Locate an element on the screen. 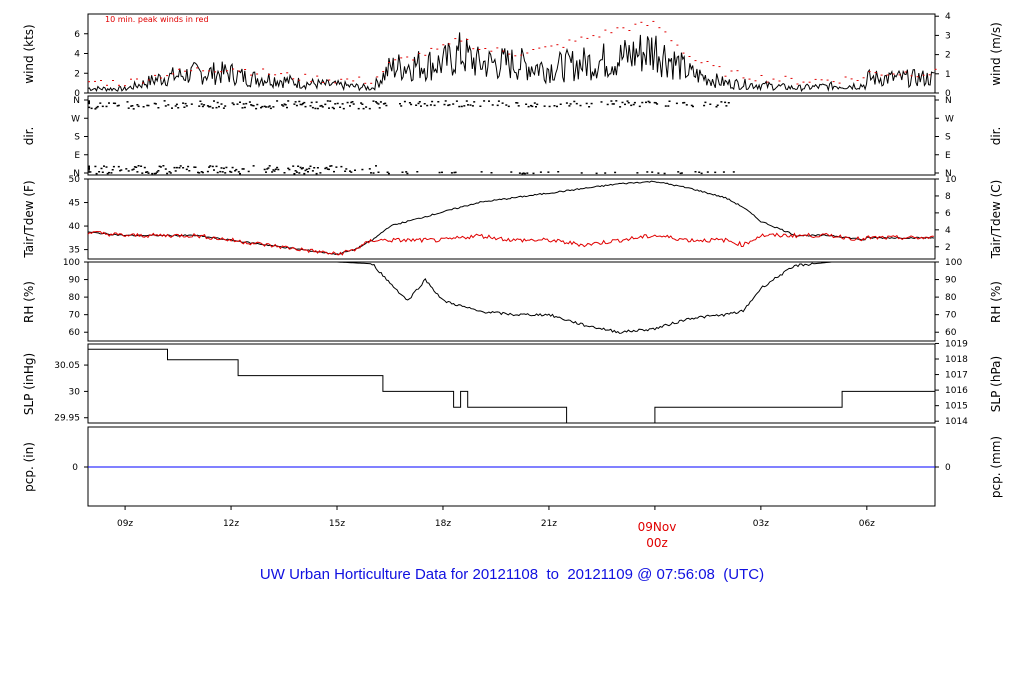 This screenshot has height=700, width=1024. dir-right-tick-label-1: E is located at coordinates (948, 156).